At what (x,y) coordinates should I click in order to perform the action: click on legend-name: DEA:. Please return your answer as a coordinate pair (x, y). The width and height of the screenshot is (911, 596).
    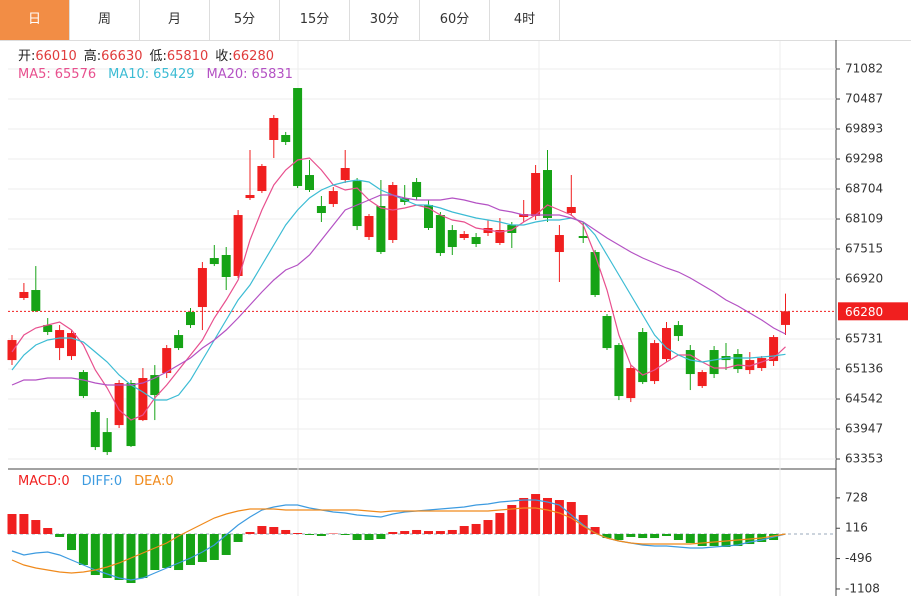
    Looking at the image, I should click on (149, 481).